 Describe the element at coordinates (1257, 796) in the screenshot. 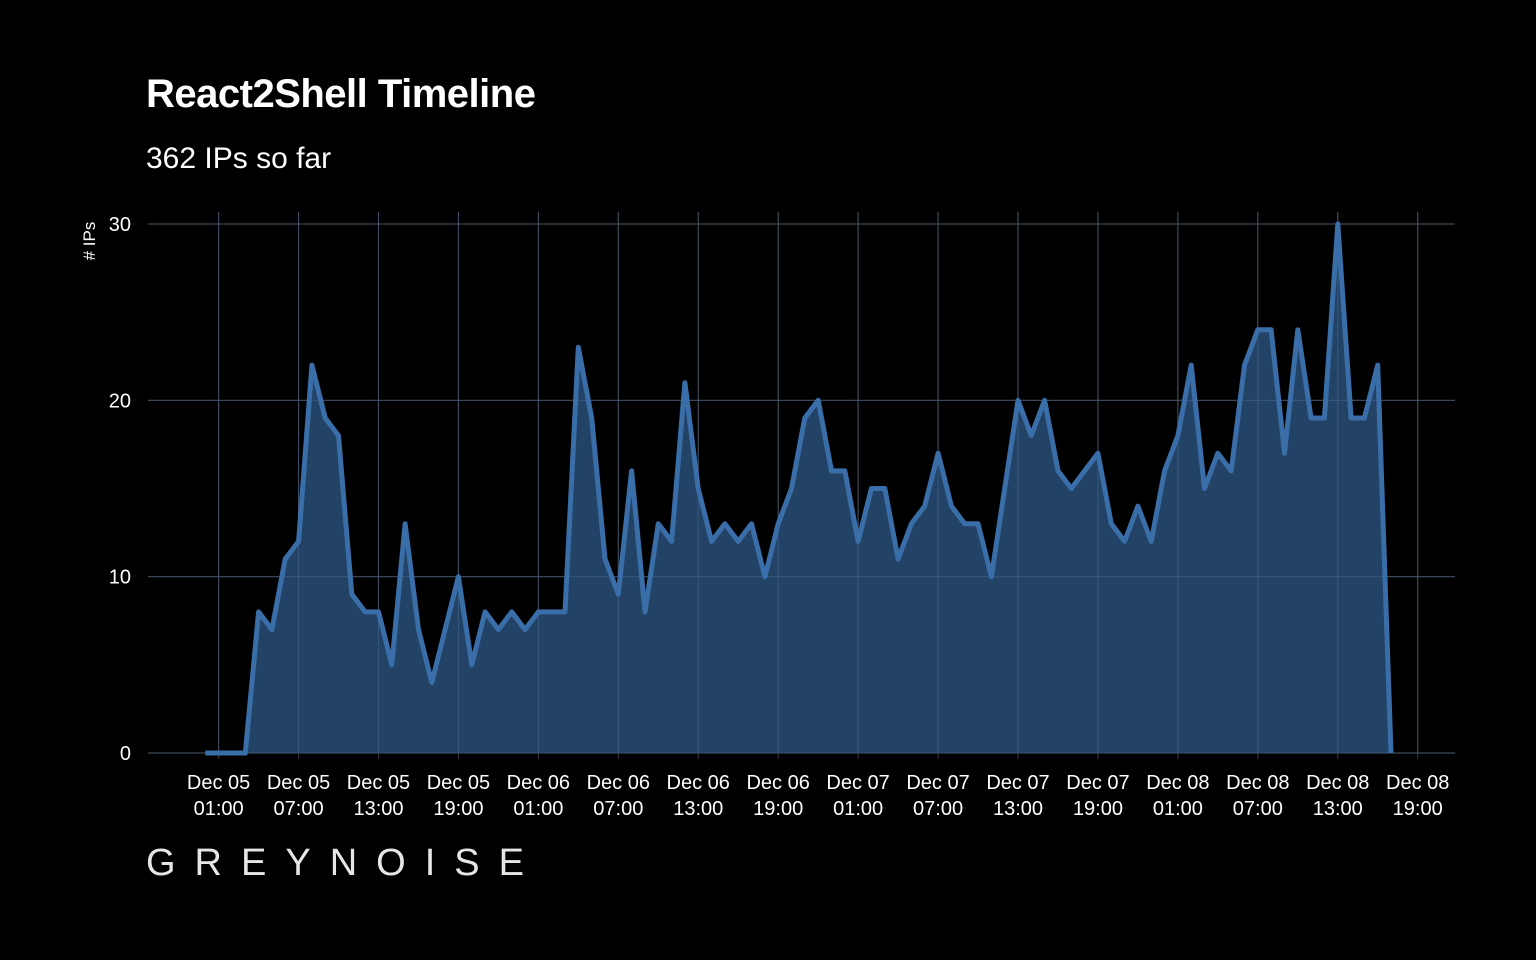

I see `x-tick-label: Dec 08 07:00` at that location.